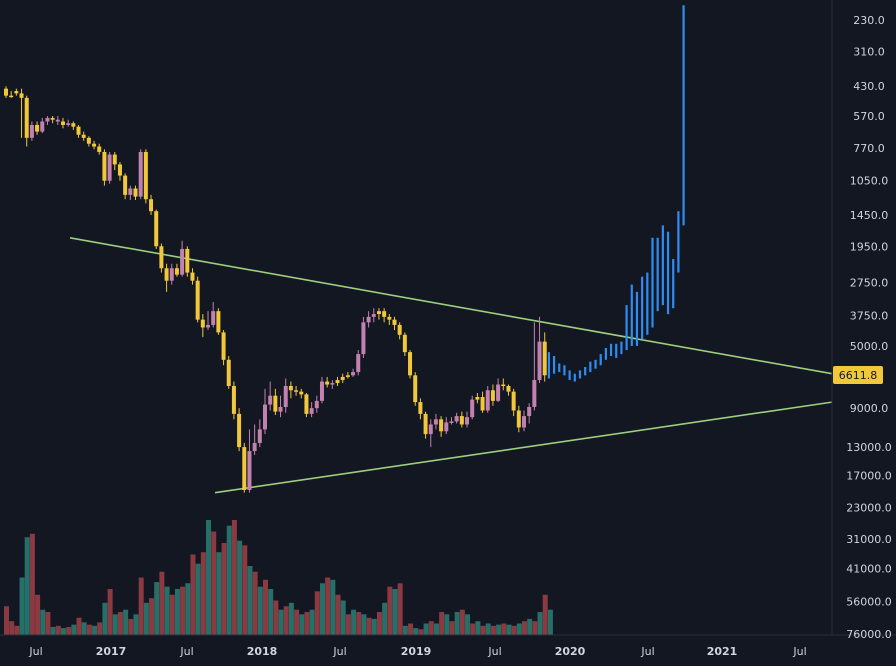 The image size is (896, 666). Describe the element at coordinates (869, 507) in the screenshot. I see `price-tick-label: 23000.0` at that location.